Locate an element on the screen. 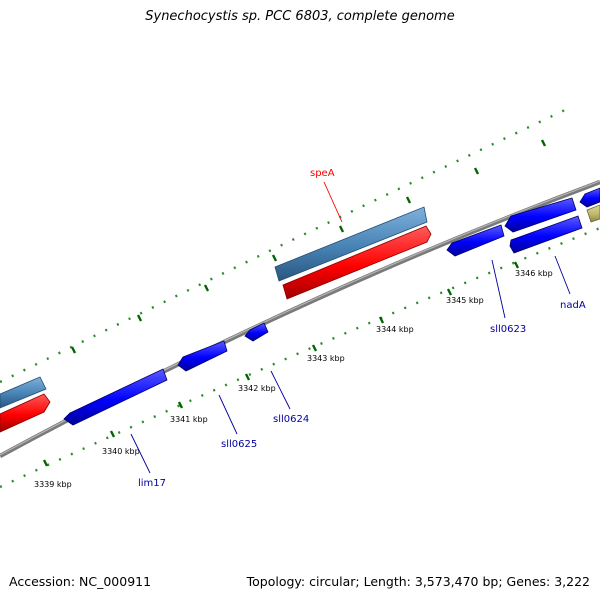 The height and width of the screenshot is (600, 600). gene-label-sll0623: sll0623 is located at coordinates (508, 329).